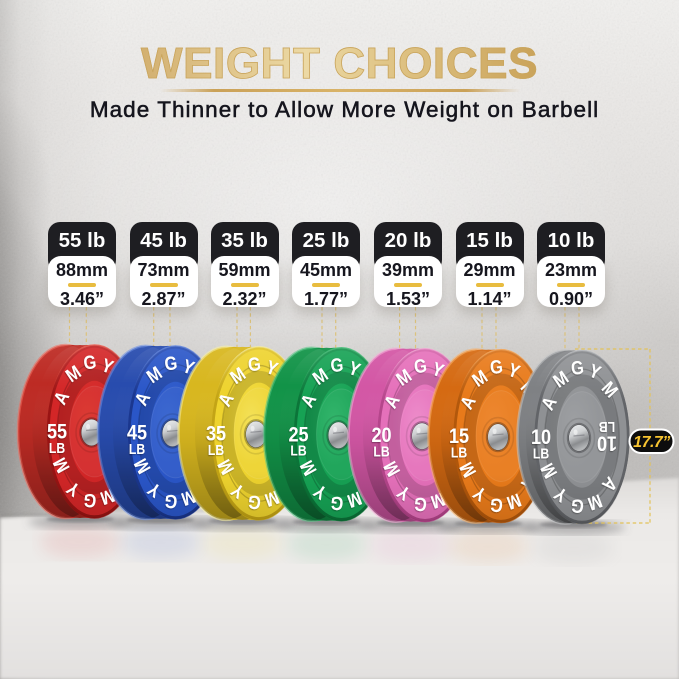 This screenshot has width=679, height=679. I want to click on svg-text: 45, so click(137, 433).